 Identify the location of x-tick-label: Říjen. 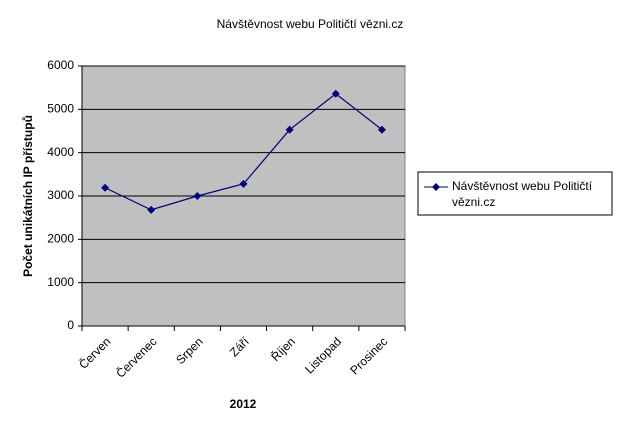
(283, 349).